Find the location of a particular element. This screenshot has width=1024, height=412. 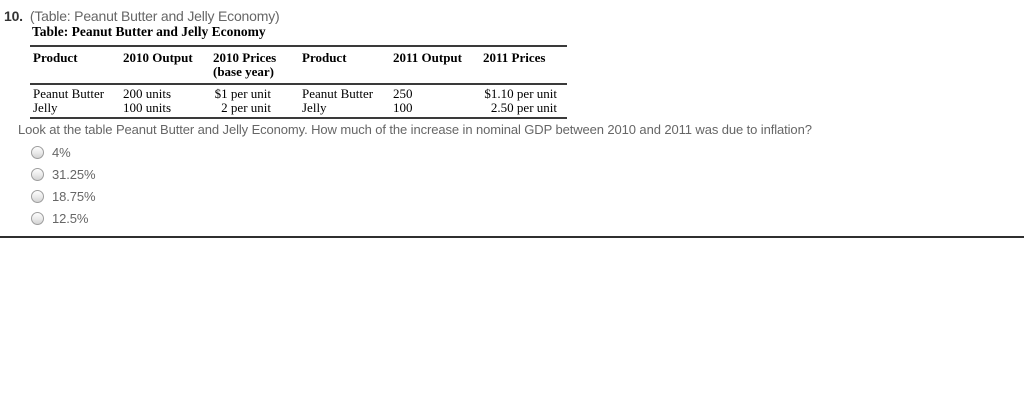

column-header-2011-output: 2011 Output is located at coordinates (435, 65).